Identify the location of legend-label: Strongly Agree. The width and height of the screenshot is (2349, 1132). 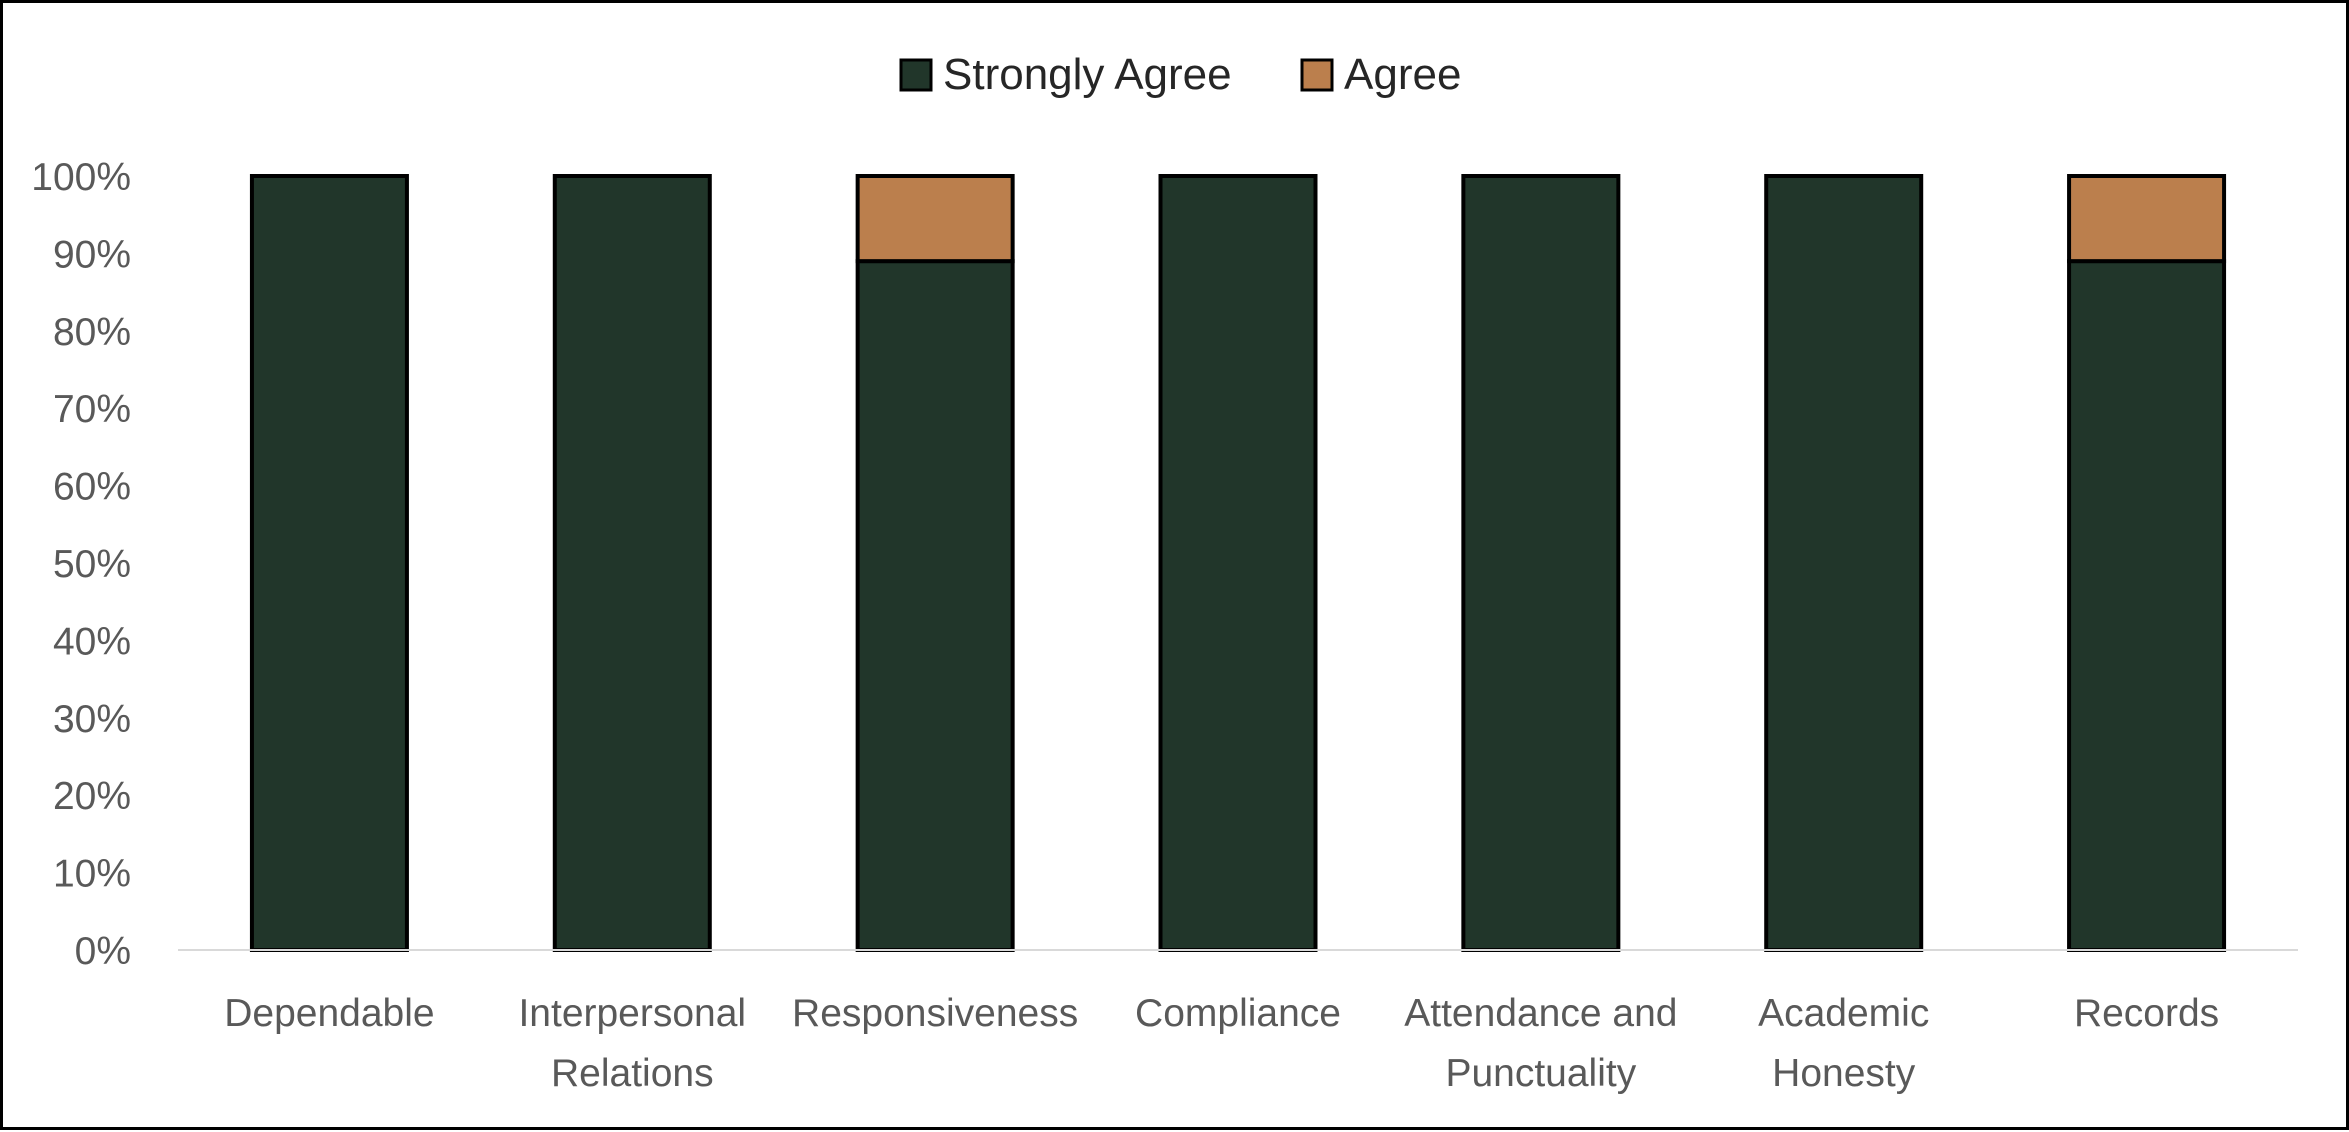
(1087, 74).